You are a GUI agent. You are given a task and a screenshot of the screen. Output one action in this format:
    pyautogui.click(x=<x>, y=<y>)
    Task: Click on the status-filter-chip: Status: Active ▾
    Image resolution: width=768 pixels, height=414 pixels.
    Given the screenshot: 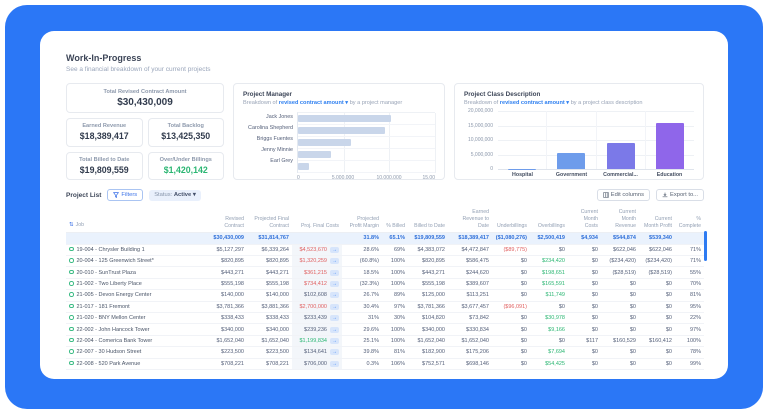 What is the action you would take?
    pyautogui.click(x=175, y=195)
    